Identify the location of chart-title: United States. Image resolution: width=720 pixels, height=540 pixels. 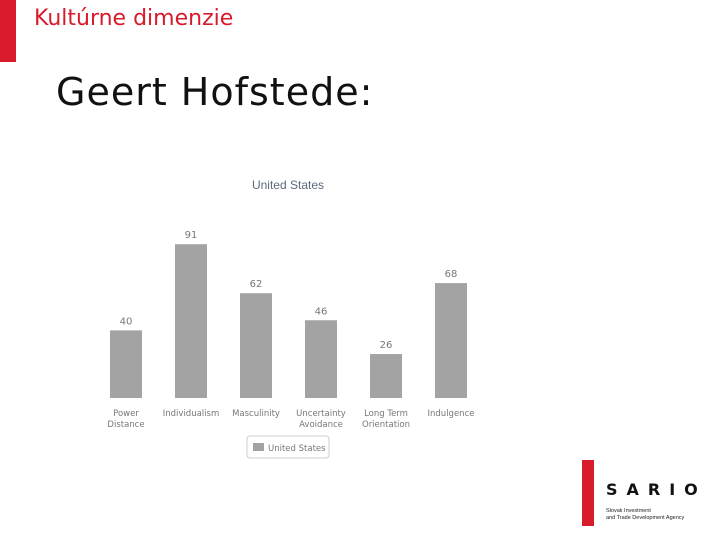
(288, 185).